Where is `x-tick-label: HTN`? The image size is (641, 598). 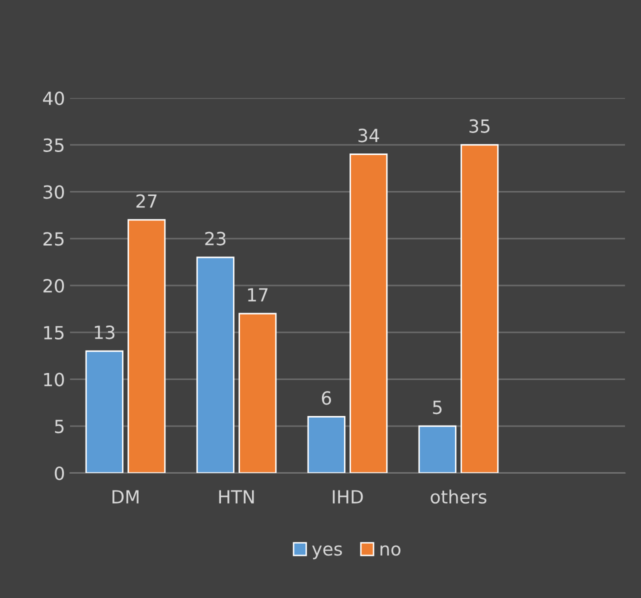 x-tick-label: HTN is located at coordinates (236, 497).